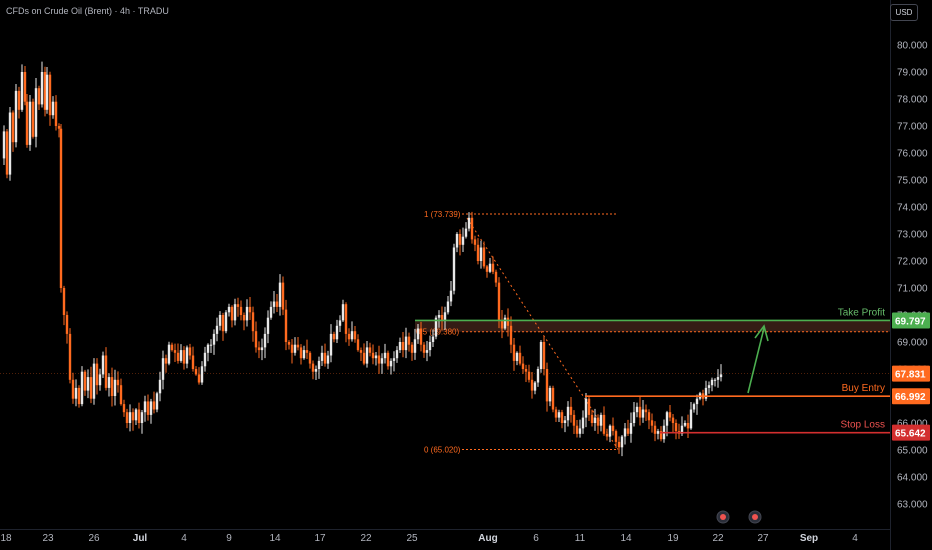 Image resolution: width=932 pixels, height=550 pixels. What do you see at coordinates (445, 527) in the screenshot?
I see `time-axis: 18 23 26 Jul 4 9 14 17 22 25 Aug 6 11 14 19 22 27 Sep 4` at bounding box center [445, 527].